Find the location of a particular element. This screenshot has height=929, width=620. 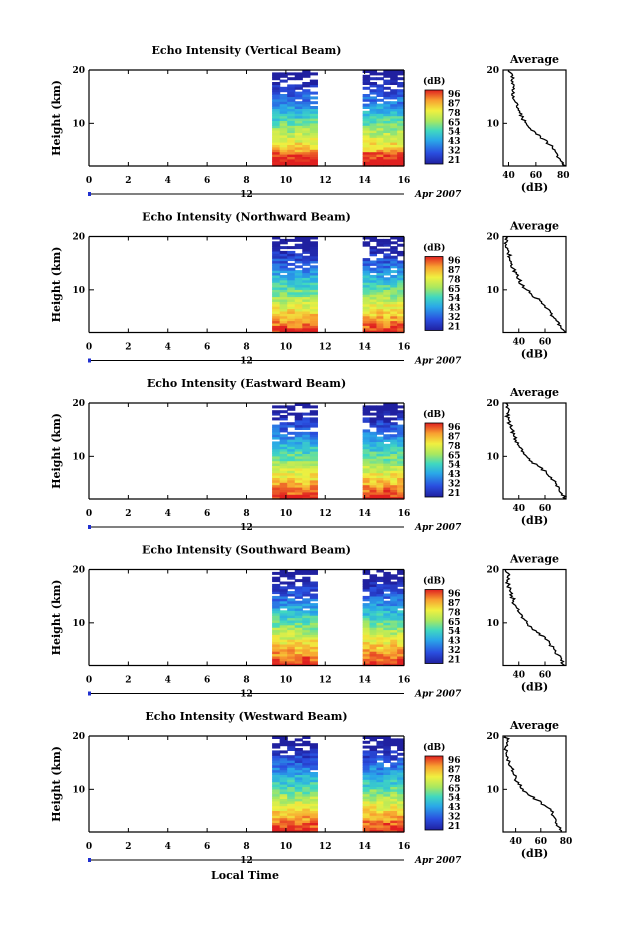

date-label: Apr 2007 is located at coordinates (438, 528).